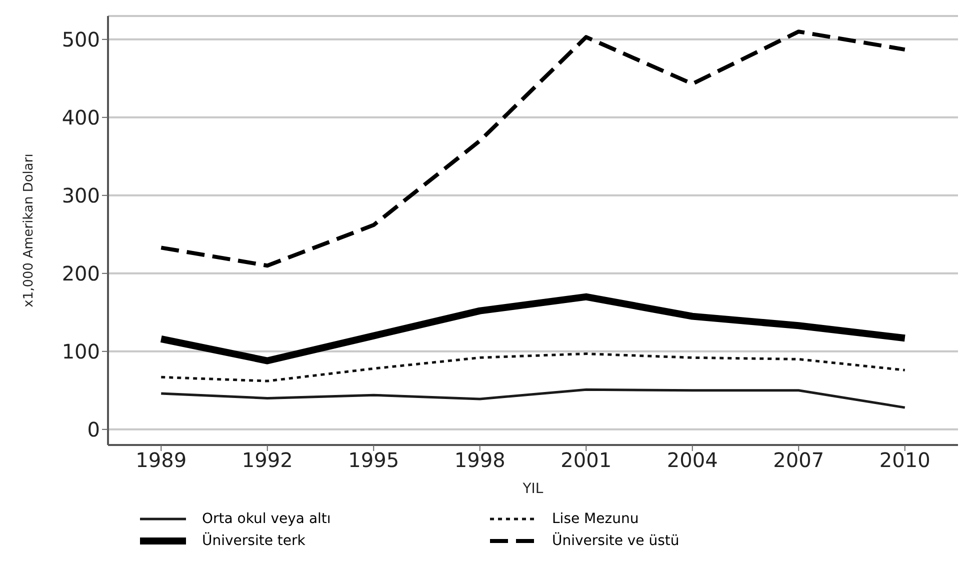 This screenshot has width=969, height=565. What do you see at coordinates (81, 274) in the screenshot?
I see `y-tick-label: 200` at bounding box center [81, 274].